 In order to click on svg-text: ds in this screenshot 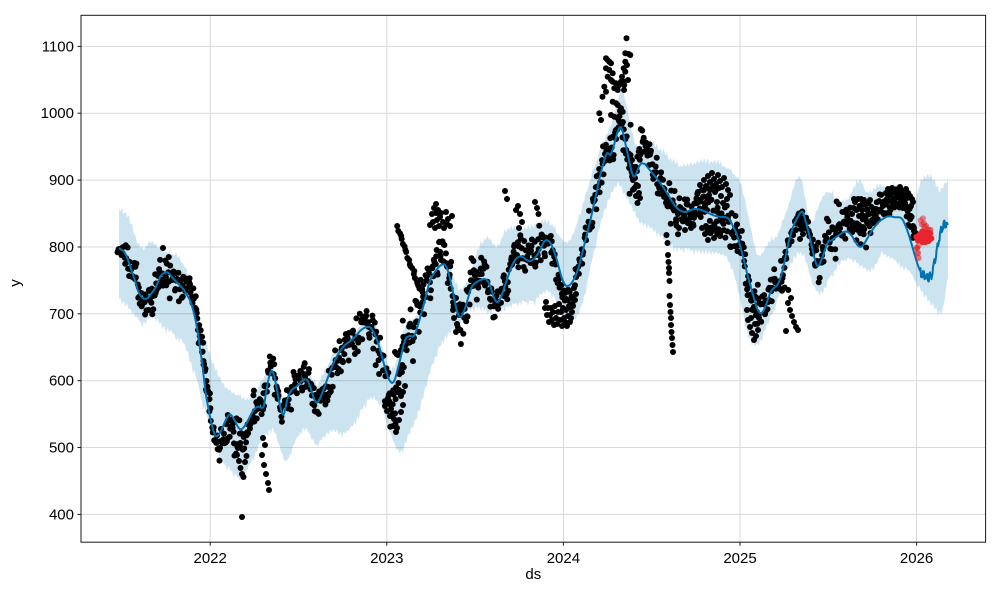, I will do `click(533, 574)`.